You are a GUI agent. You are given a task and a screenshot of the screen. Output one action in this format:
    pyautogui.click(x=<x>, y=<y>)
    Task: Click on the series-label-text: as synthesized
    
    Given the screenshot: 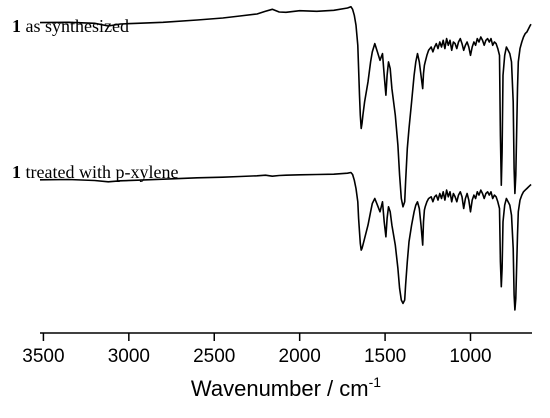 What is the action you would take?
    pyautogui.click(x=75, y=26)
    